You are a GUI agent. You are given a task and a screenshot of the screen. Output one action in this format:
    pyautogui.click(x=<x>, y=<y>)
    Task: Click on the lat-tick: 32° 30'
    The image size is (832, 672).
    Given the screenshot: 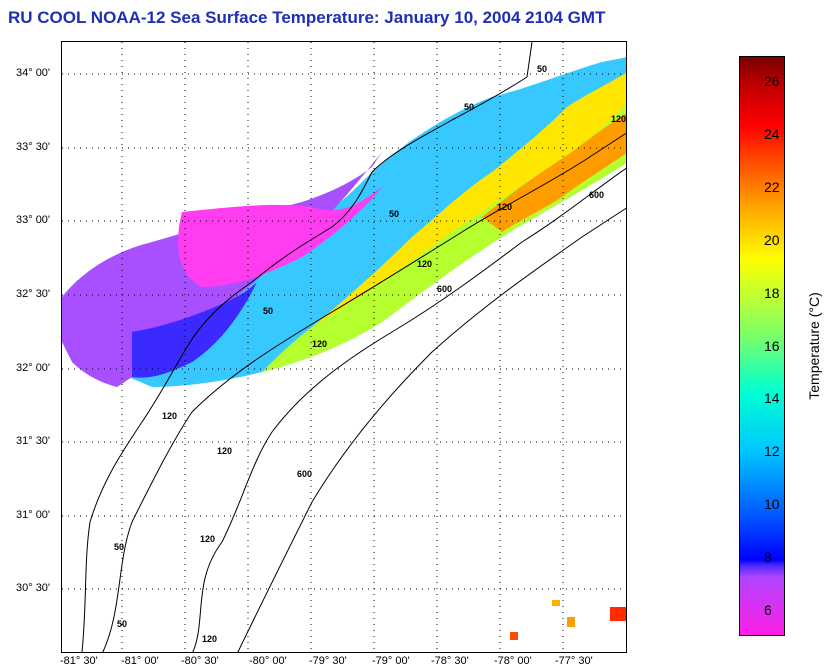 What is the action you would take?
    pyautogui.click(x=33, y=294)
    